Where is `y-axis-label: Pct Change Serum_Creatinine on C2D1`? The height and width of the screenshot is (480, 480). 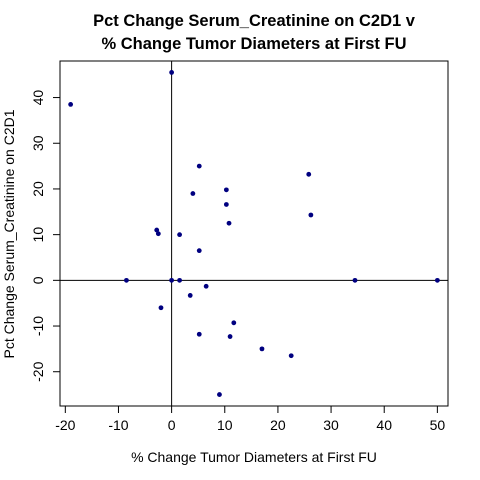
y-axis-label: Pct Change Serum_Creatinine on C2D1 is located at coordinates (9, 233).